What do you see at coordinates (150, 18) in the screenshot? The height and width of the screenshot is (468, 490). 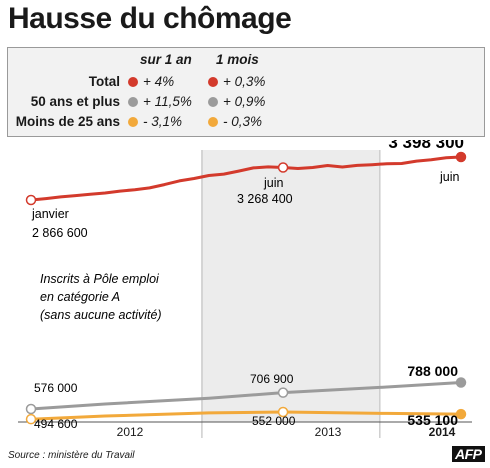 I see `chart-title: Hausse du chômage` at bounding box center [150, 18].